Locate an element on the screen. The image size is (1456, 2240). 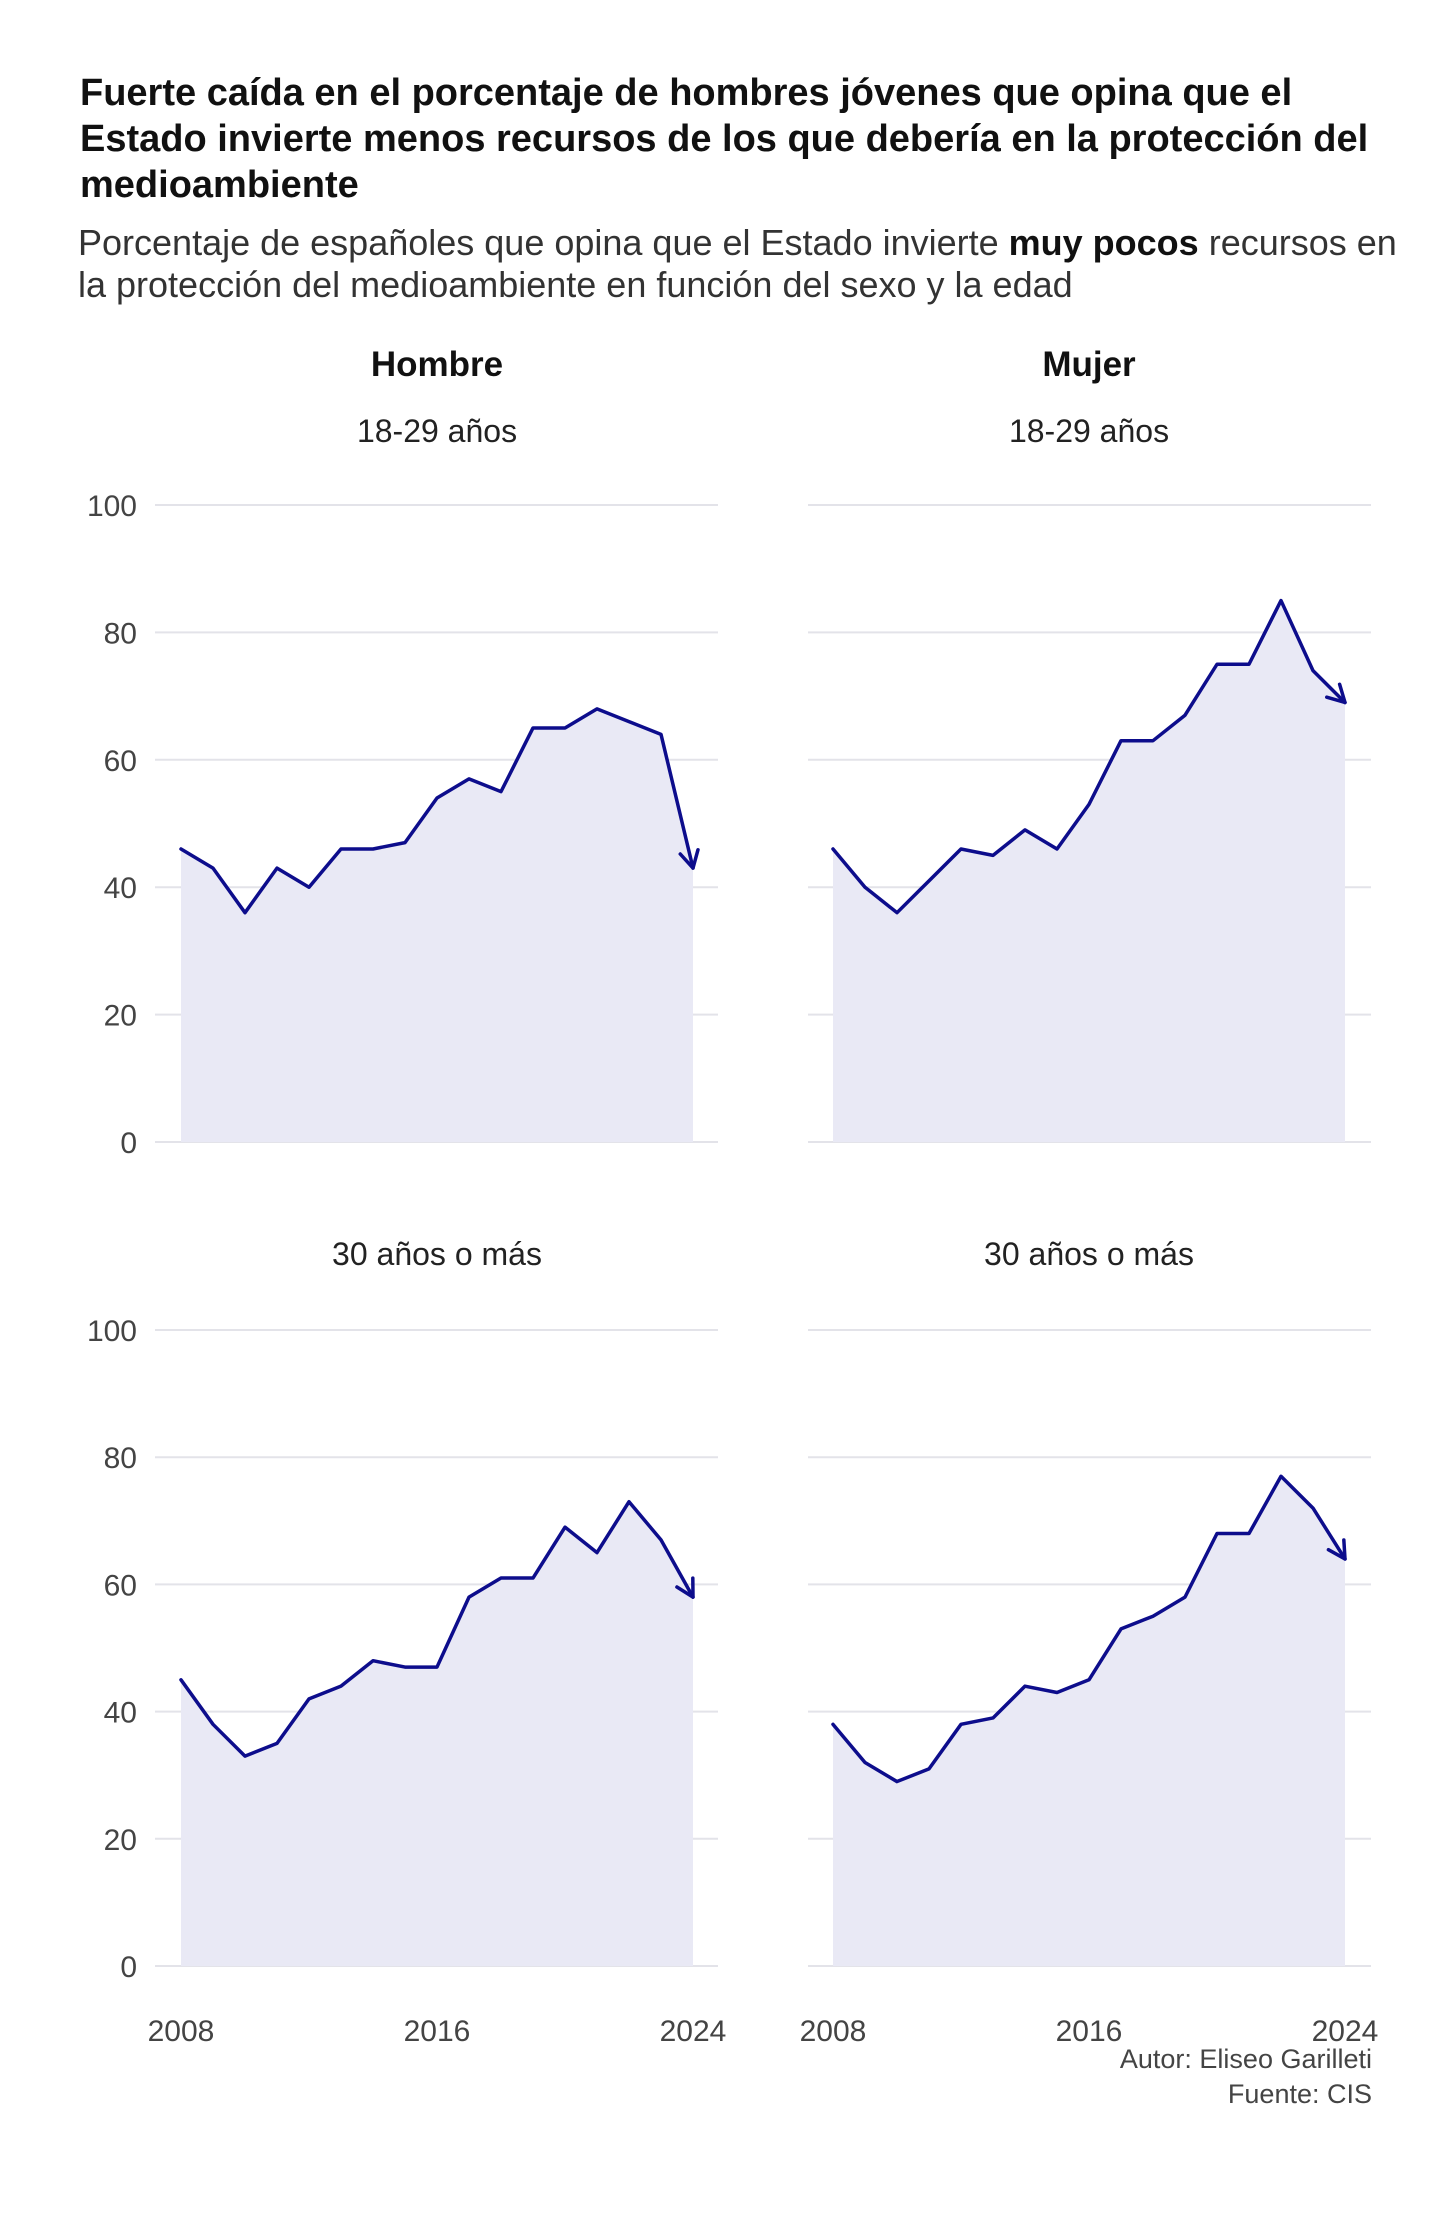
panel-1: 18-29 años is located at coordinates (1089, 778).